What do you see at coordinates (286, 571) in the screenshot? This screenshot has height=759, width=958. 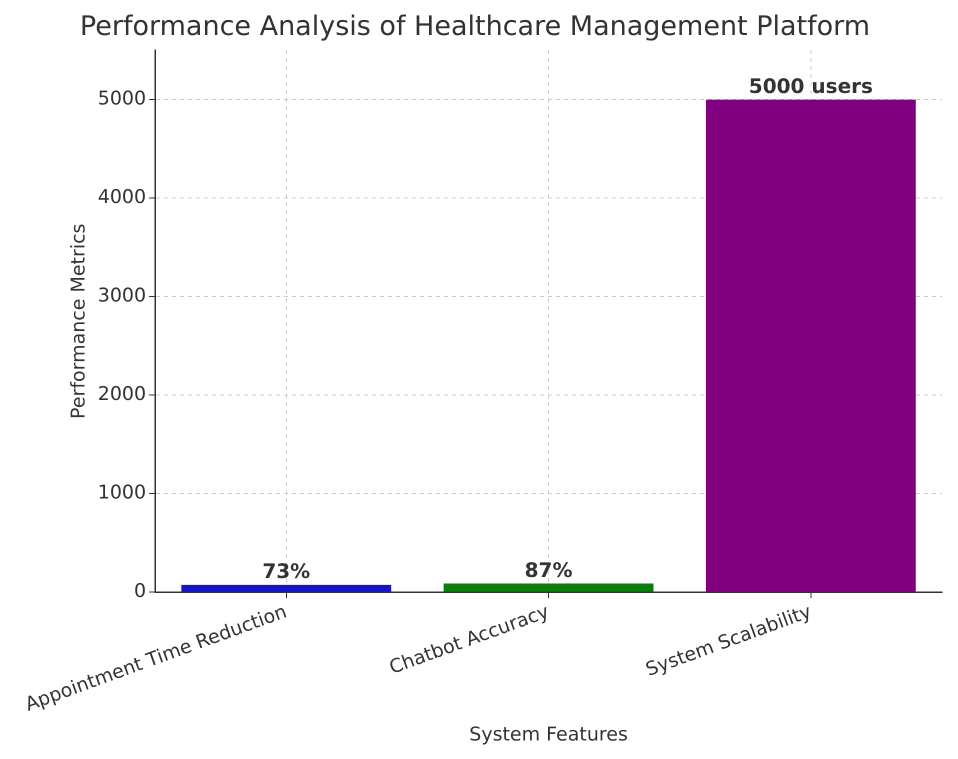 I see `data-label: 73%` at bounding box center [286, 571].